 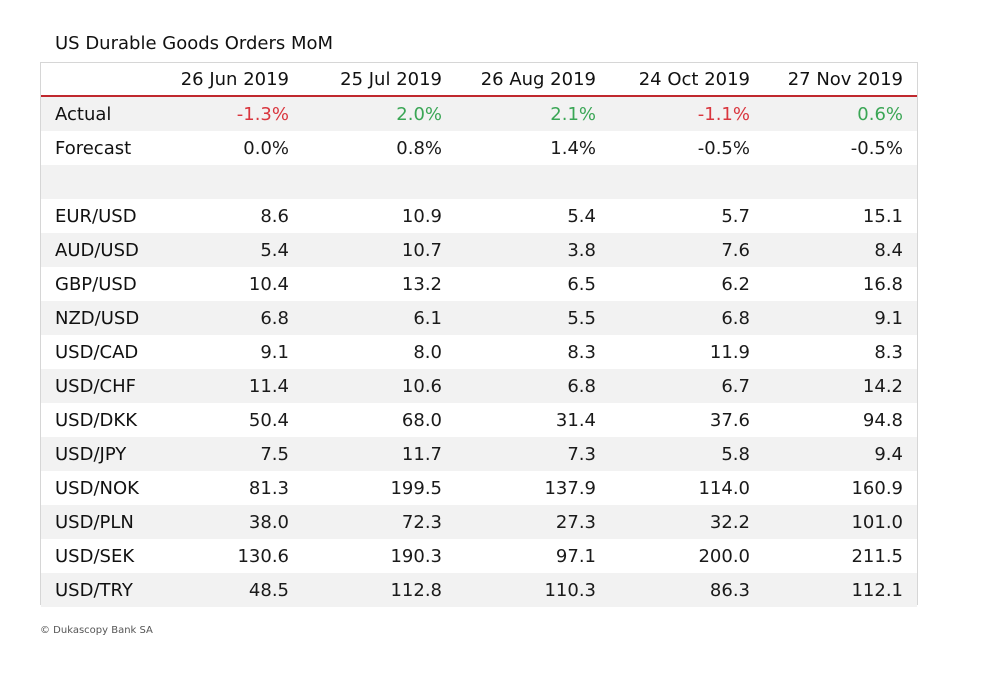 I want to click on row-label: Actual, so click(x=98, y=113).